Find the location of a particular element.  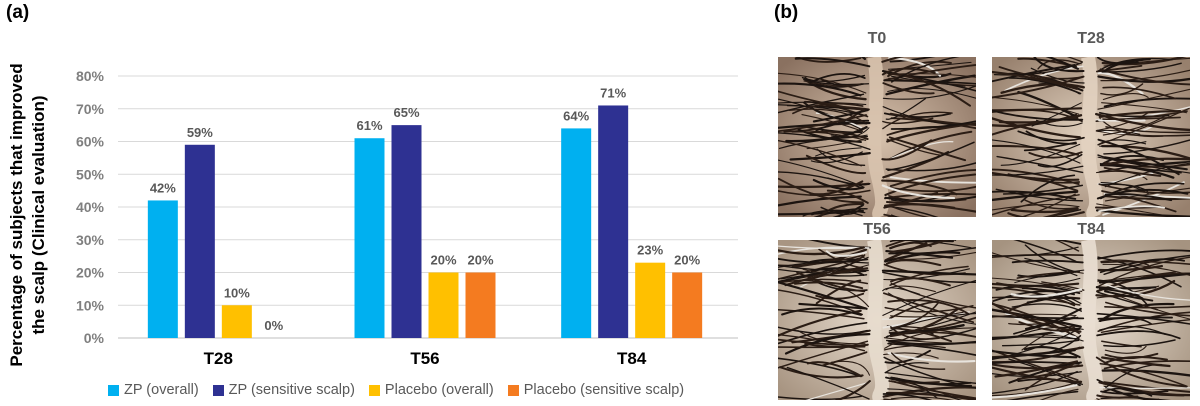

data-label: 64% is located at coordinates (576, 115).